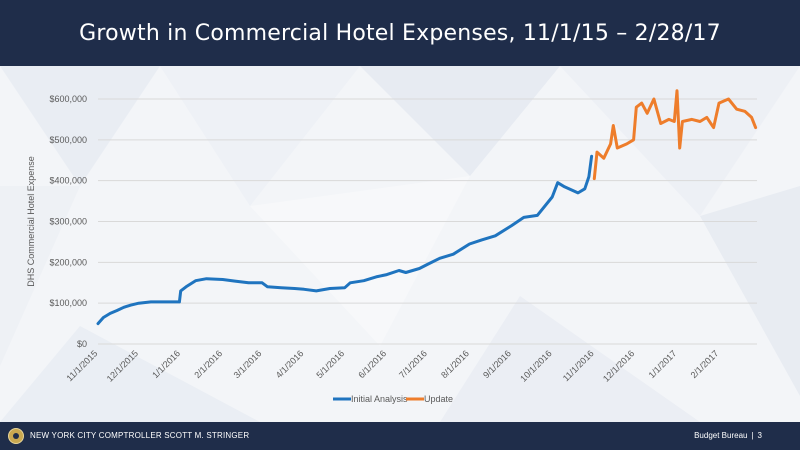  What do you see at coordinates (248, 364) in the screenshot?
I see `x-tick-label: 3/1/2016` at bounding box center [248, 364].